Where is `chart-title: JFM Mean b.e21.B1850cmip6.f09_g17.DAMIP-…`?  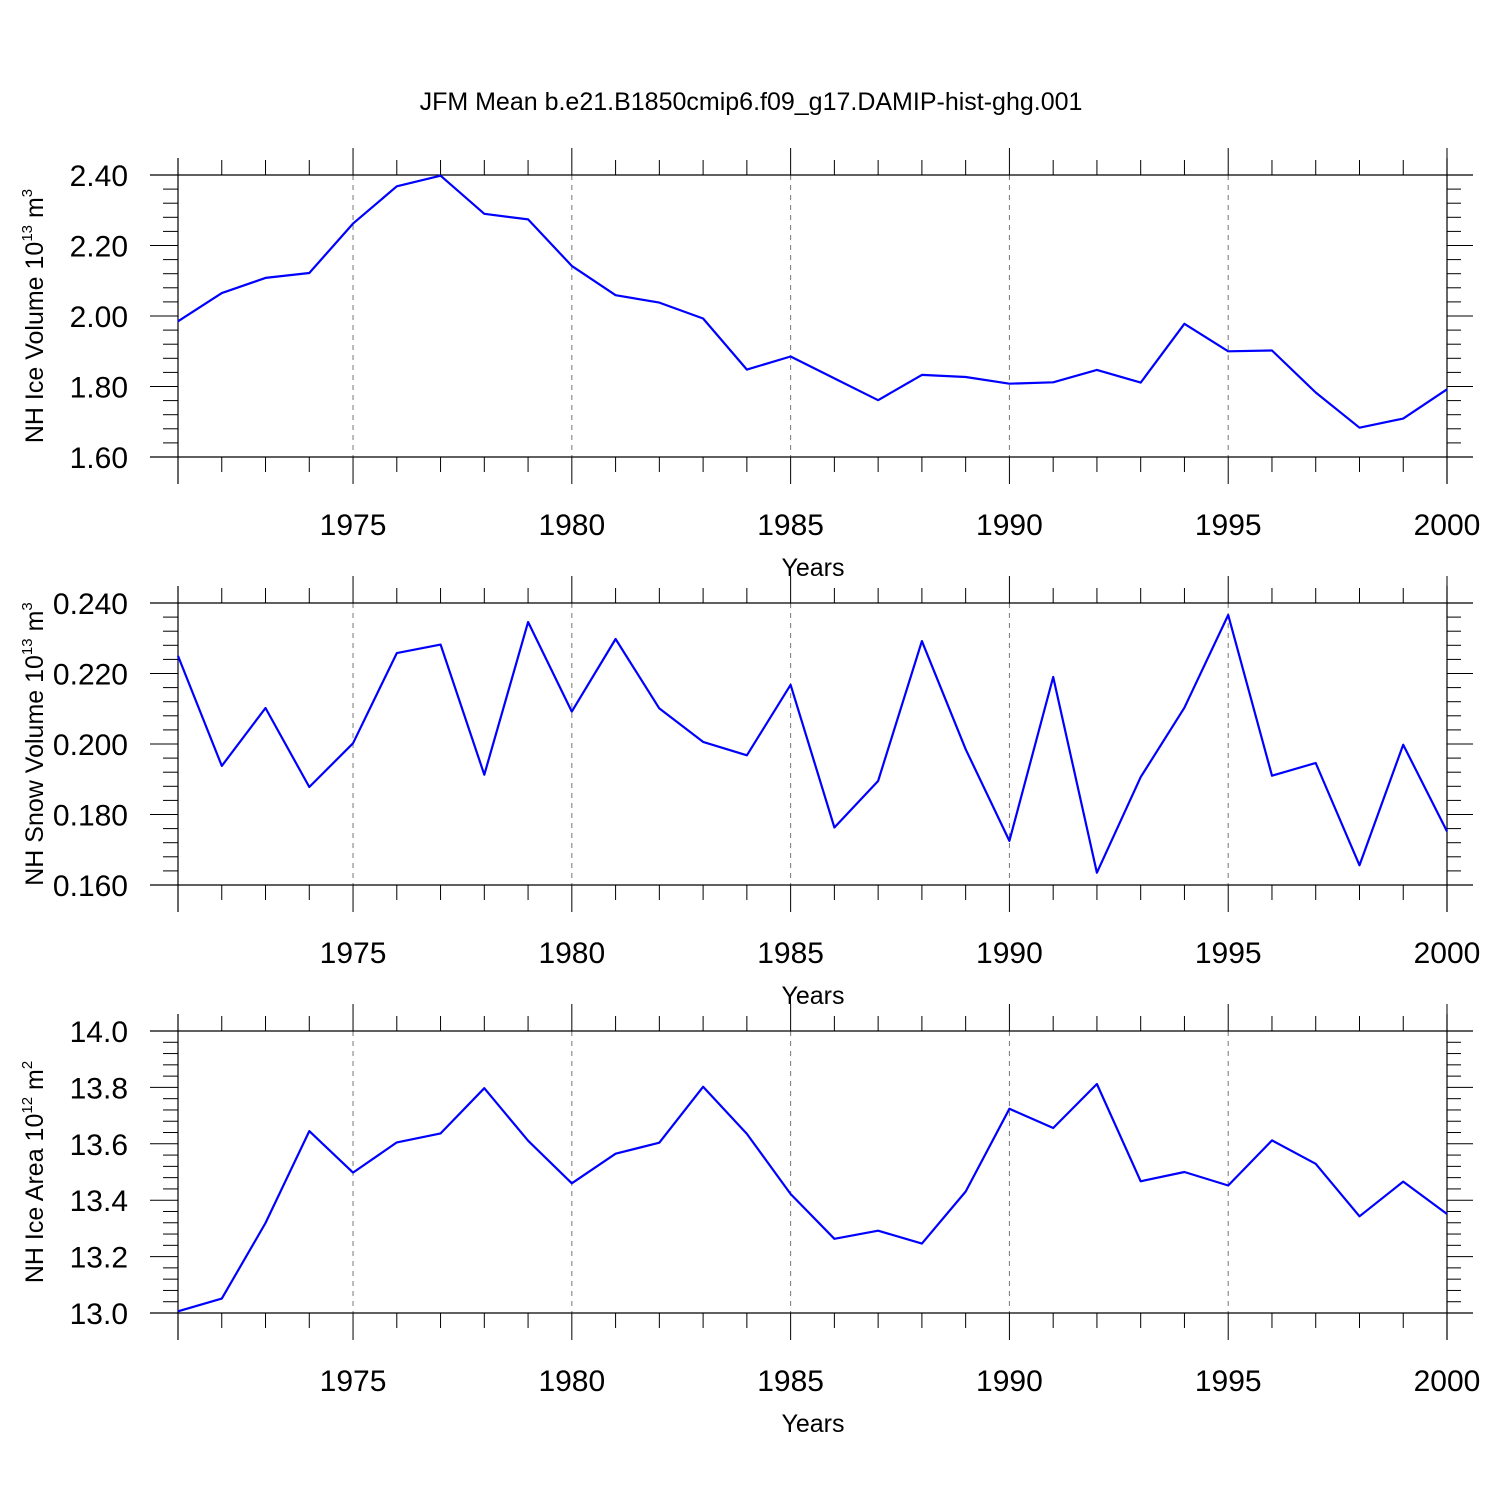
chart-title: JFM Mean b.e21.B1850cmip6.f09_g17.DAMIP-… is located at coordinates (751, 102).